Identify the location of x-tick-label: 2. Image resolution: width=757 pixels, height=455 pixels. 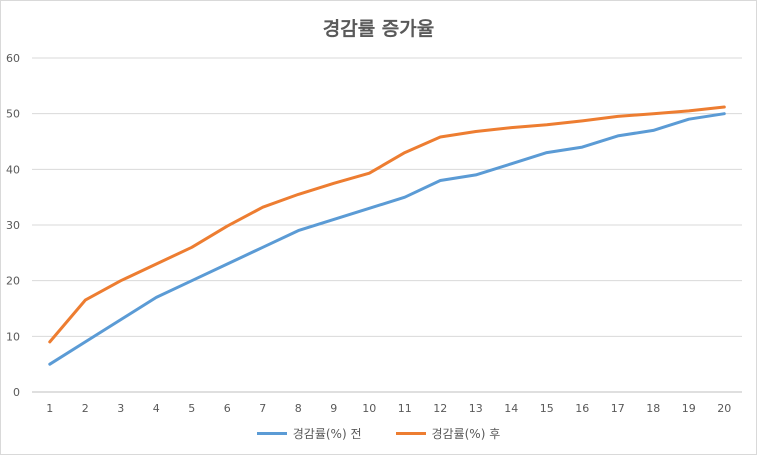
(85, 408).